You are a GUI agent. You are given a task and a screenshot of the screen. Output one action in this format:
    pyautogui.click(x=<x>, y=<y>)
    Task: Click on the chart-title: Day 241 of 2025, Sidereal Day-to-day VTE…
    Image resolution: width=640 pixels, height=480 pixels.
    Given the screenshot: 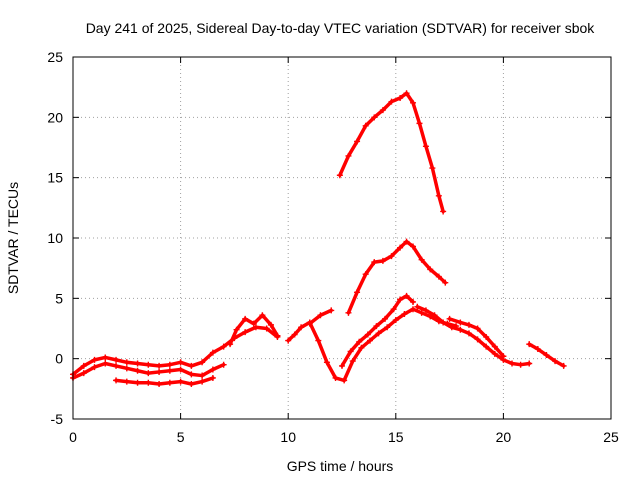 What is the action you would take?
    pyautogui.click(x=341, y=28)
    